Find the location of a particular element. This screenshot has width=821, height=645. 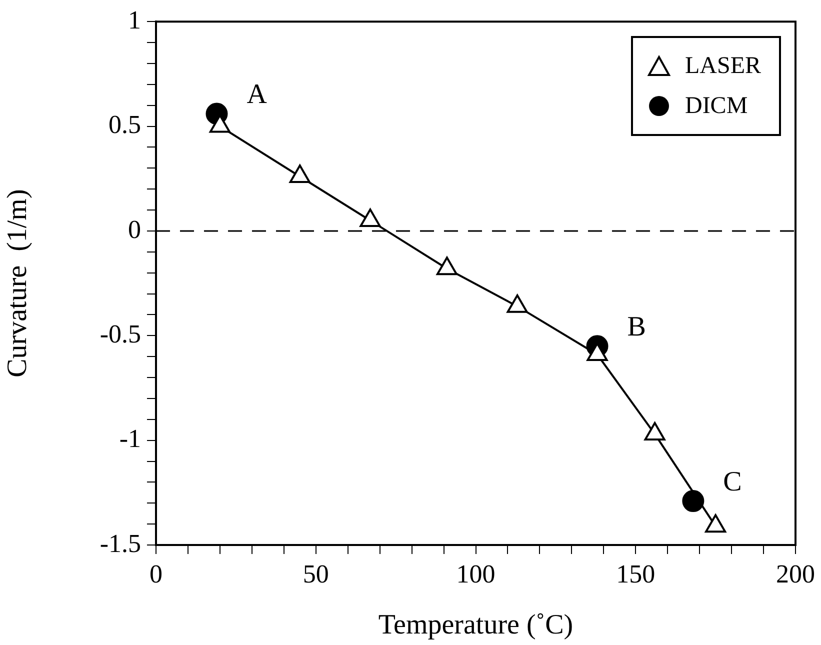

y-tick-label: 0 is located at coordinates (134, 229).